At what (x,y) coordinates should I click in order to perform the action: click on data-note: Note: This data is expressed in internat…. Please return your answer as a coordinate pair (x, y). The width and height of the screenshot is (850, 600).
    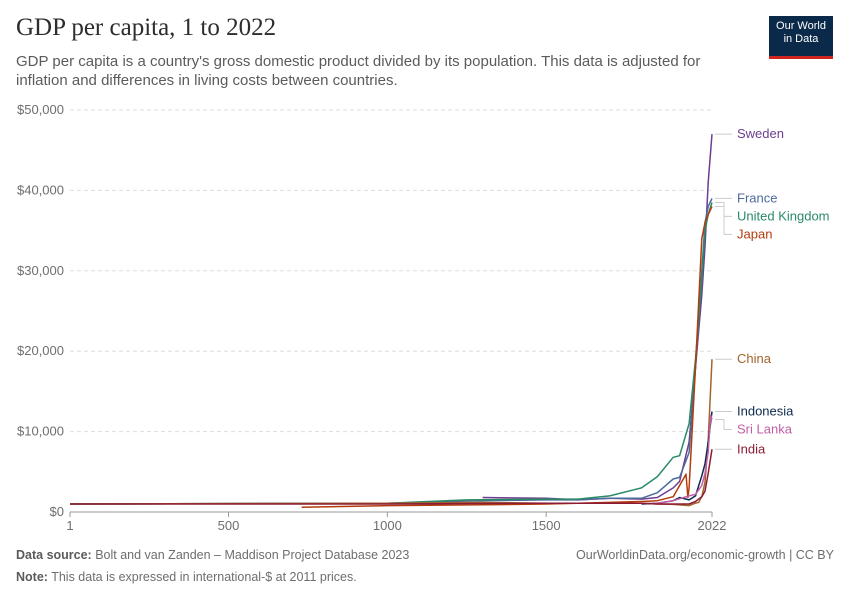
    Looking at the image, I should click on (186, 577).